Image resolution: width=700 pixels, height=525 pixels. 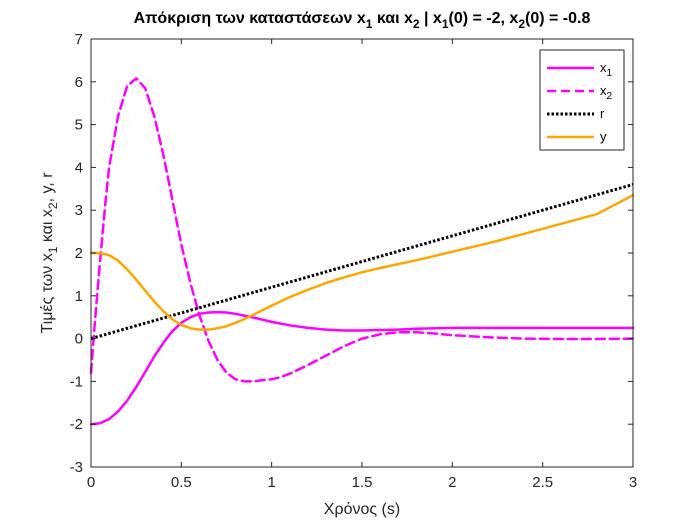 I want to click on legend-label-2: x2, so click(x=606, y=92).